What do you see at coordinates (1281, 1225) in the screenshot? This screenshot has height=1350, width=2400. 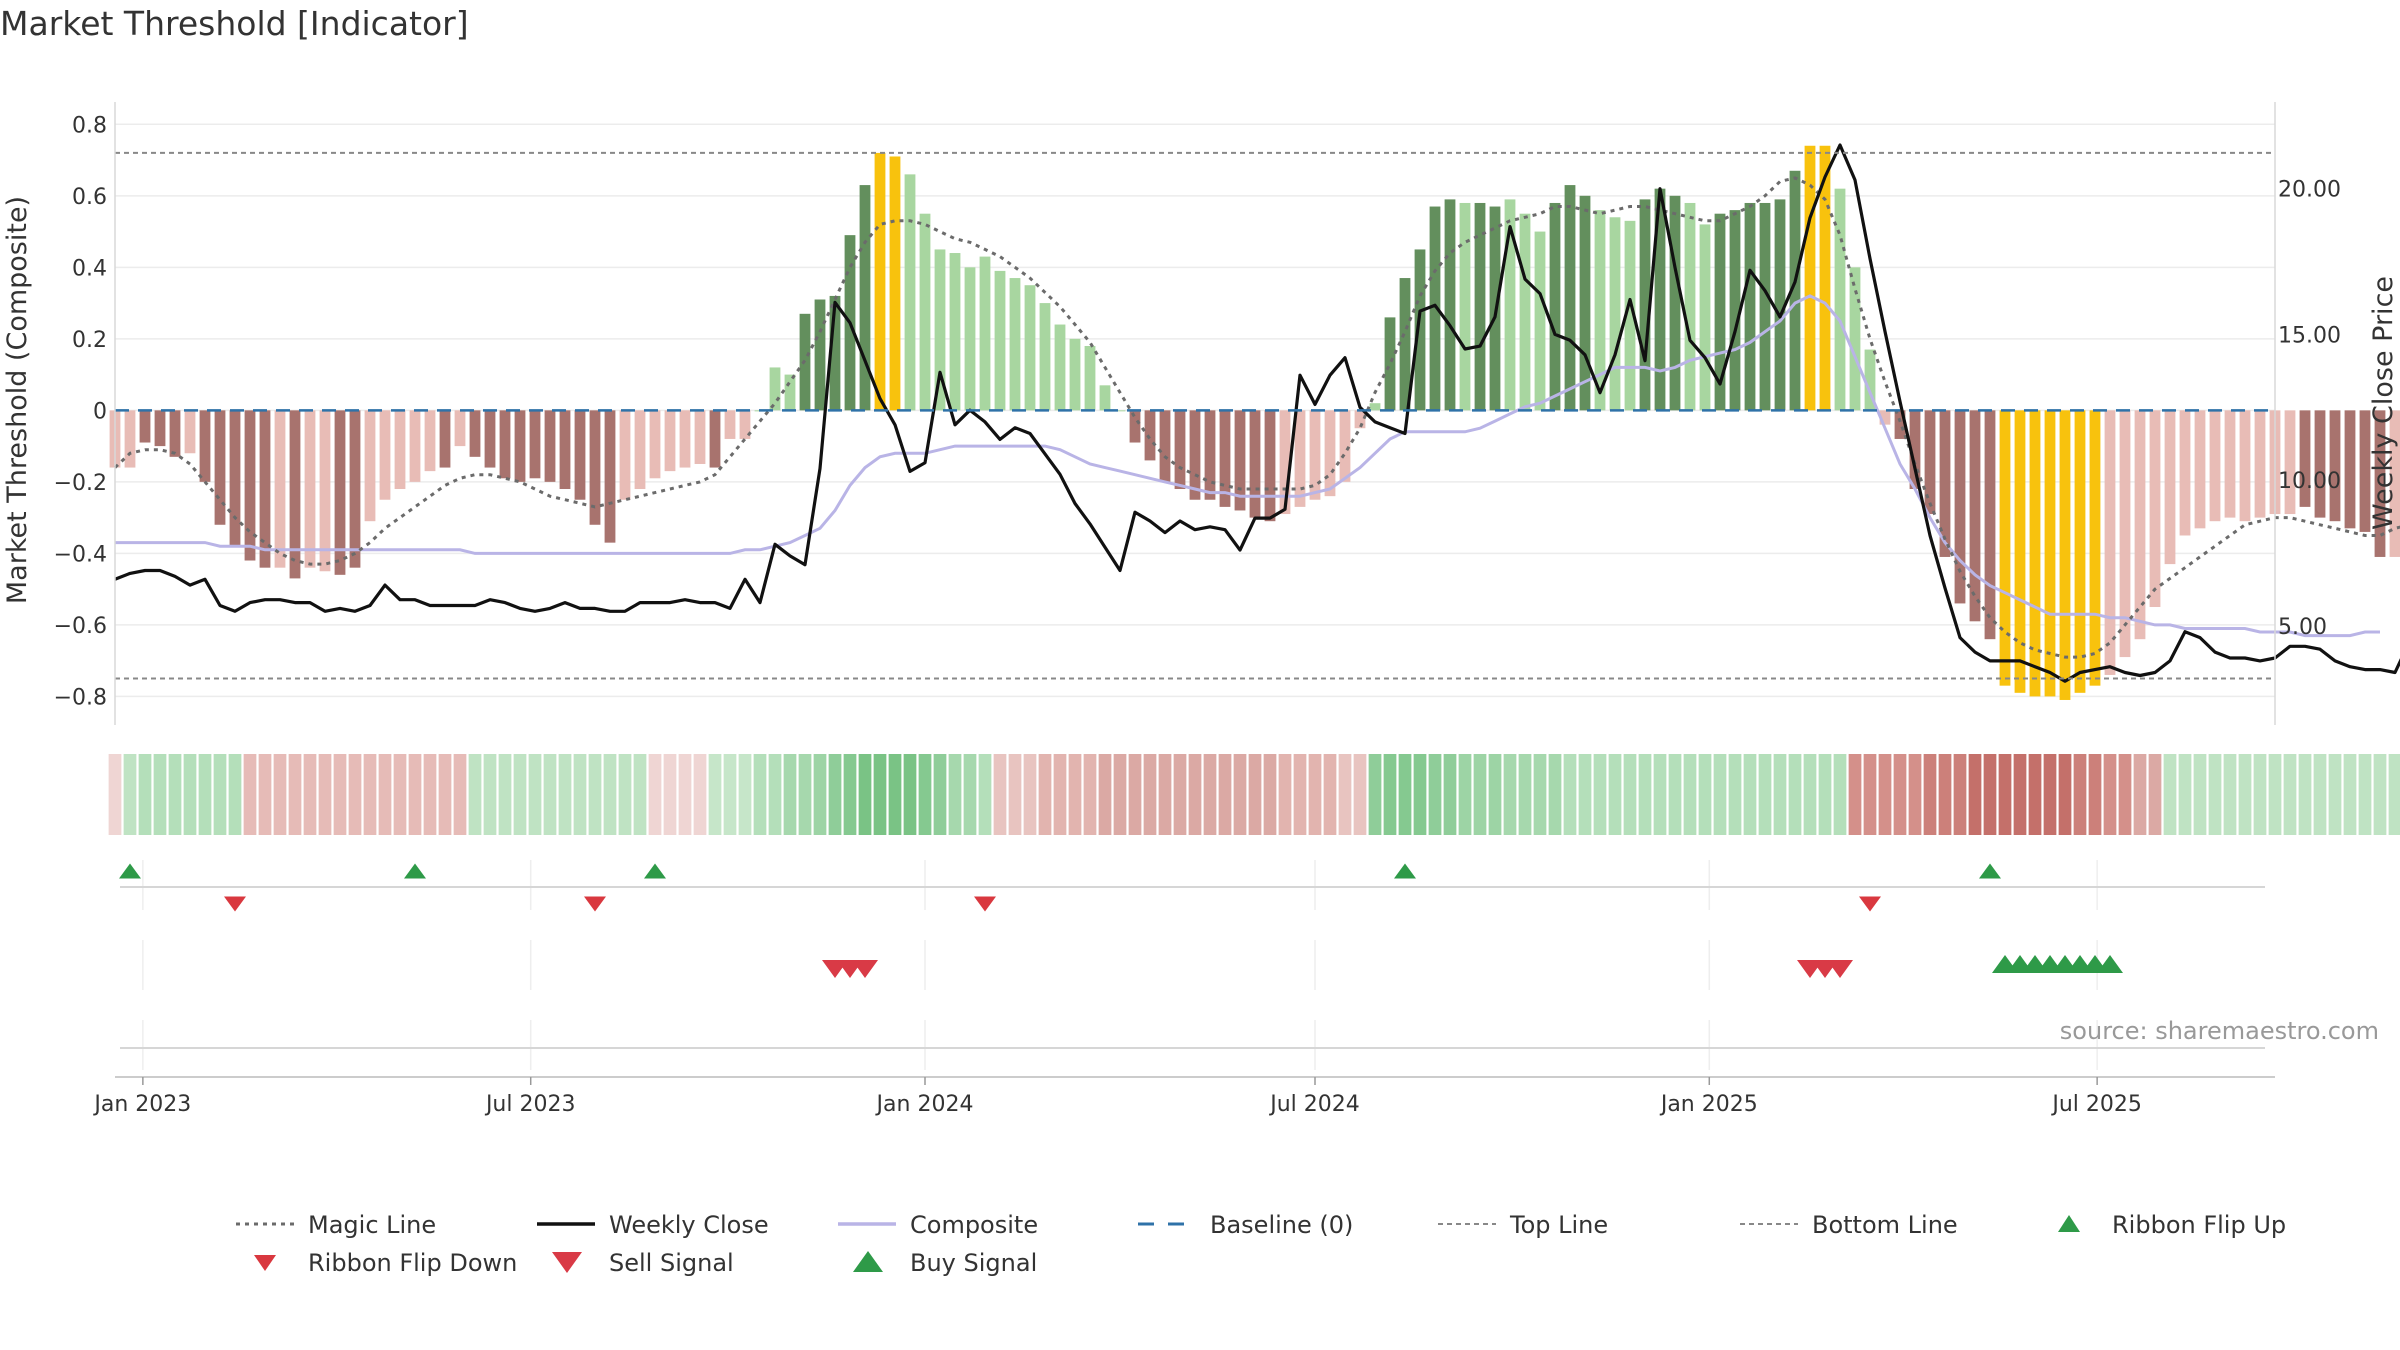 I see `legend-label: Baseline (0)` at bounding box center [1281, 1225].